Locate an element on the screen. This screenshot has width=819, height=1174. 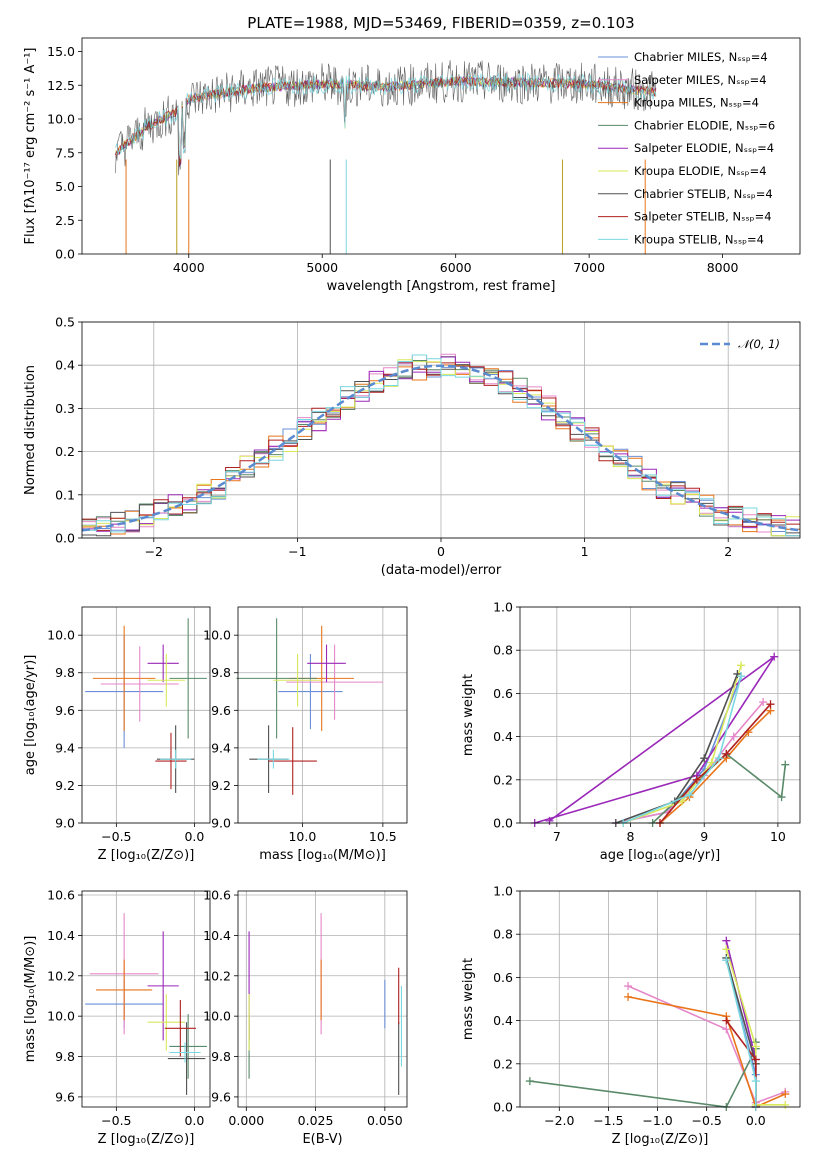
y-axis-label: mass weight is located at coordinates (468, 999).